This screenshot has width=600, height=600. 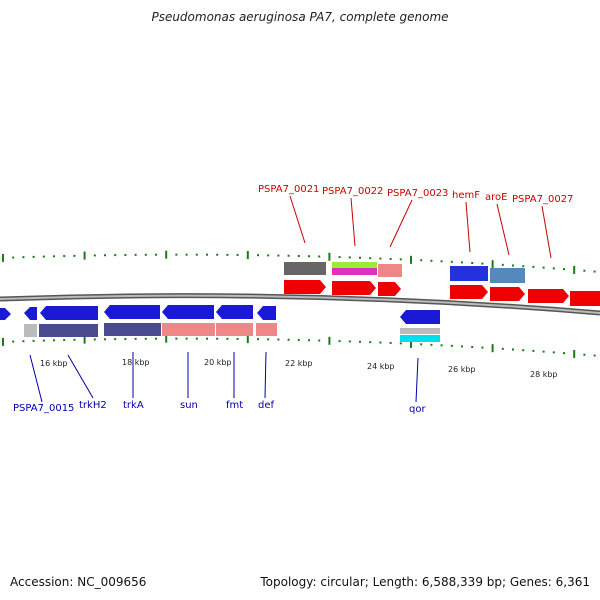 I want to click on feature-track-top, so click(x=404, y=272).